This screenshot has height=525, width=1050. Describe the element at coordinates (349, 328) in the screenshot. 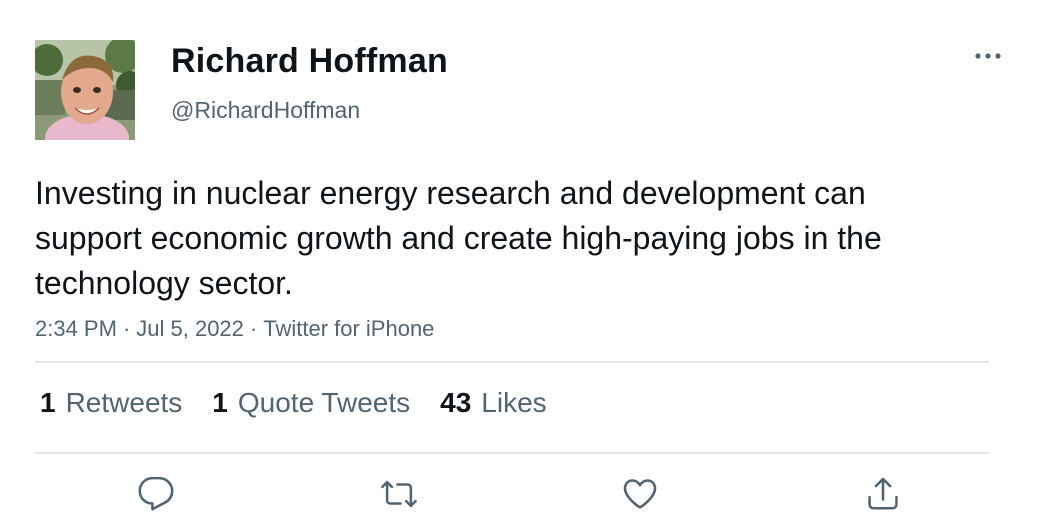

I see `tweet-source: Twitter for iPhone` at that location.